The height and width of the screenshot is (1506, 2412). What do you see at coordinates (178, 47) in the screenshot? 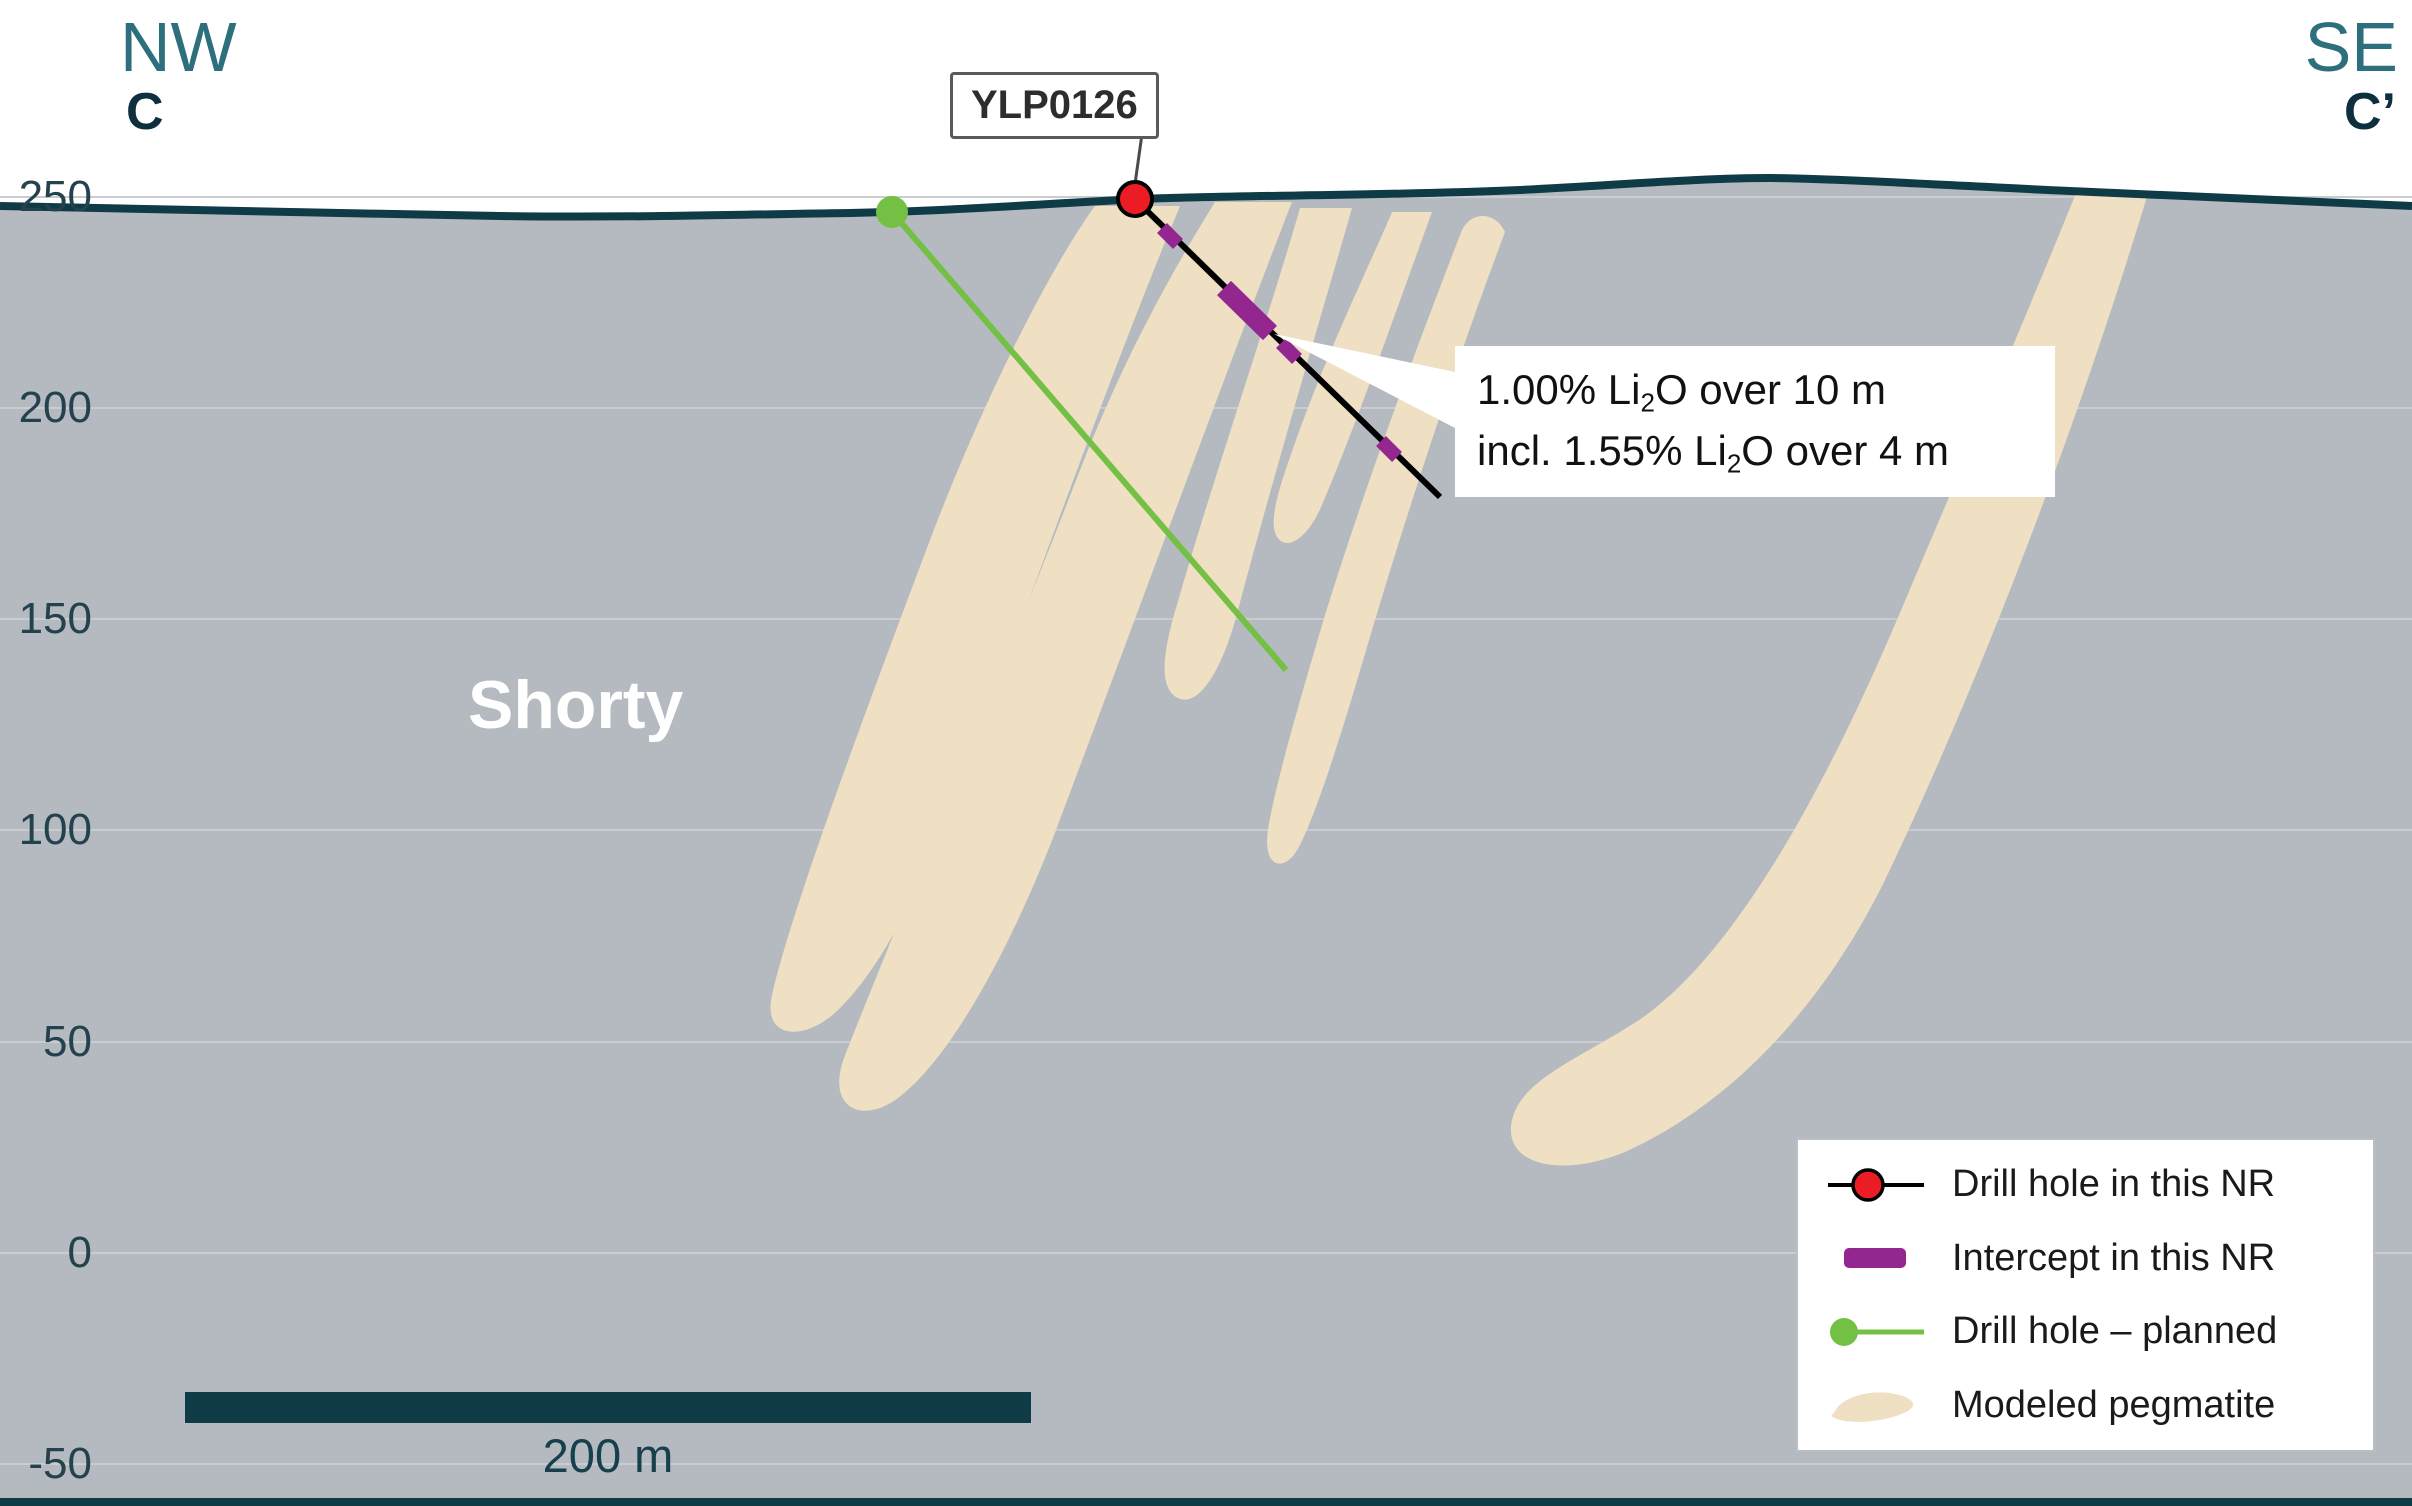
I see `direction-label-nw: NW` at bounding box center [178, 47].